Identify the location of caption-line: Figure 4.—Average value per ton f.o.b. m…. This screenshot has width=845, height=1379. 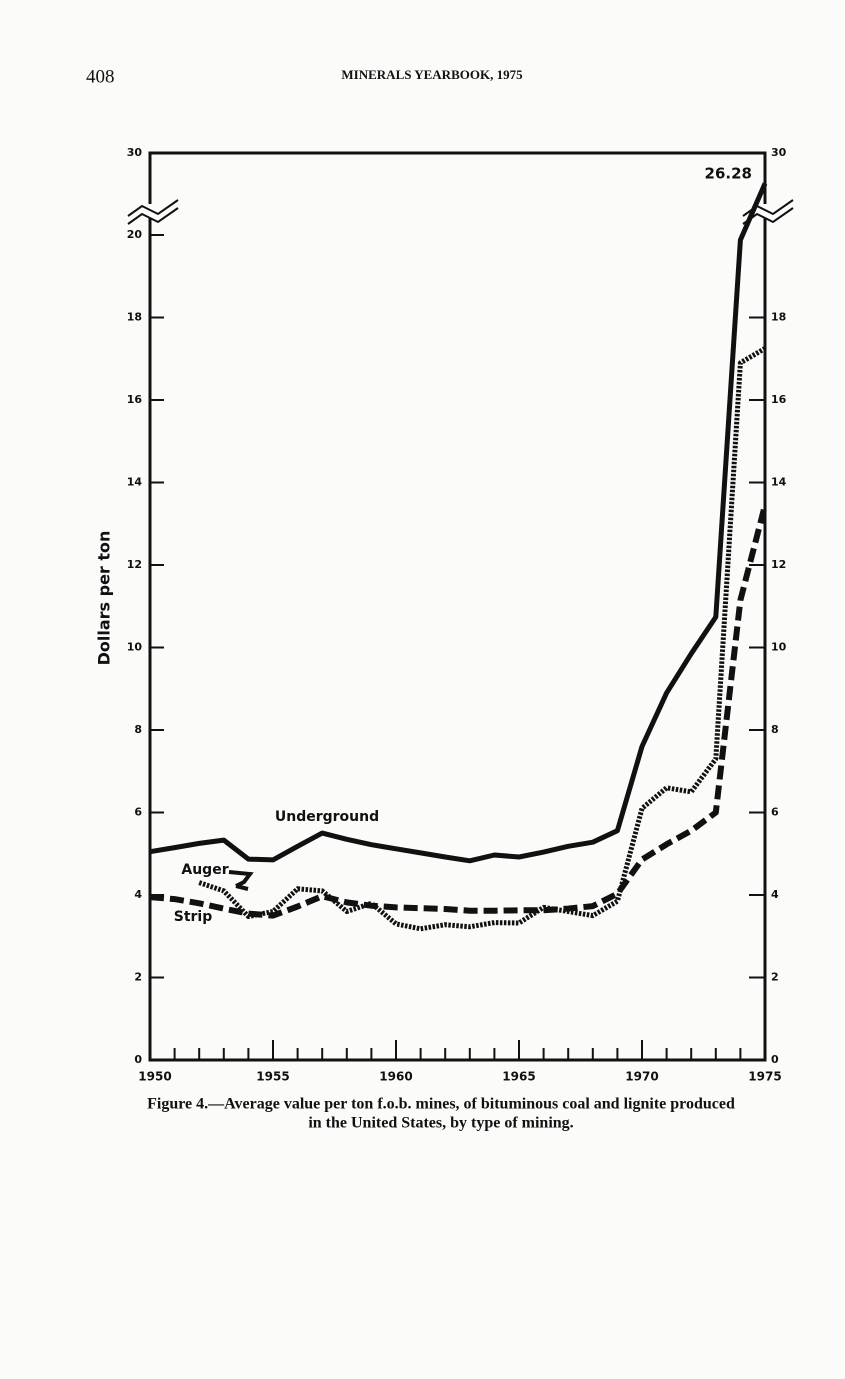
(441, 1104).